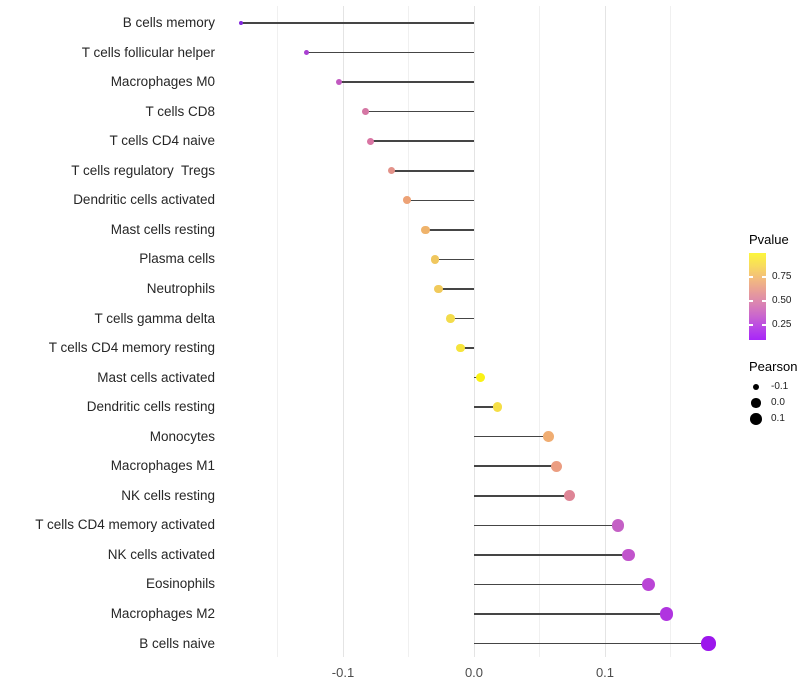 Image resolution: width=800 pixels, height=700 pixels. I want to click on y-axis-label: NK cells activated, so click(161, 554).